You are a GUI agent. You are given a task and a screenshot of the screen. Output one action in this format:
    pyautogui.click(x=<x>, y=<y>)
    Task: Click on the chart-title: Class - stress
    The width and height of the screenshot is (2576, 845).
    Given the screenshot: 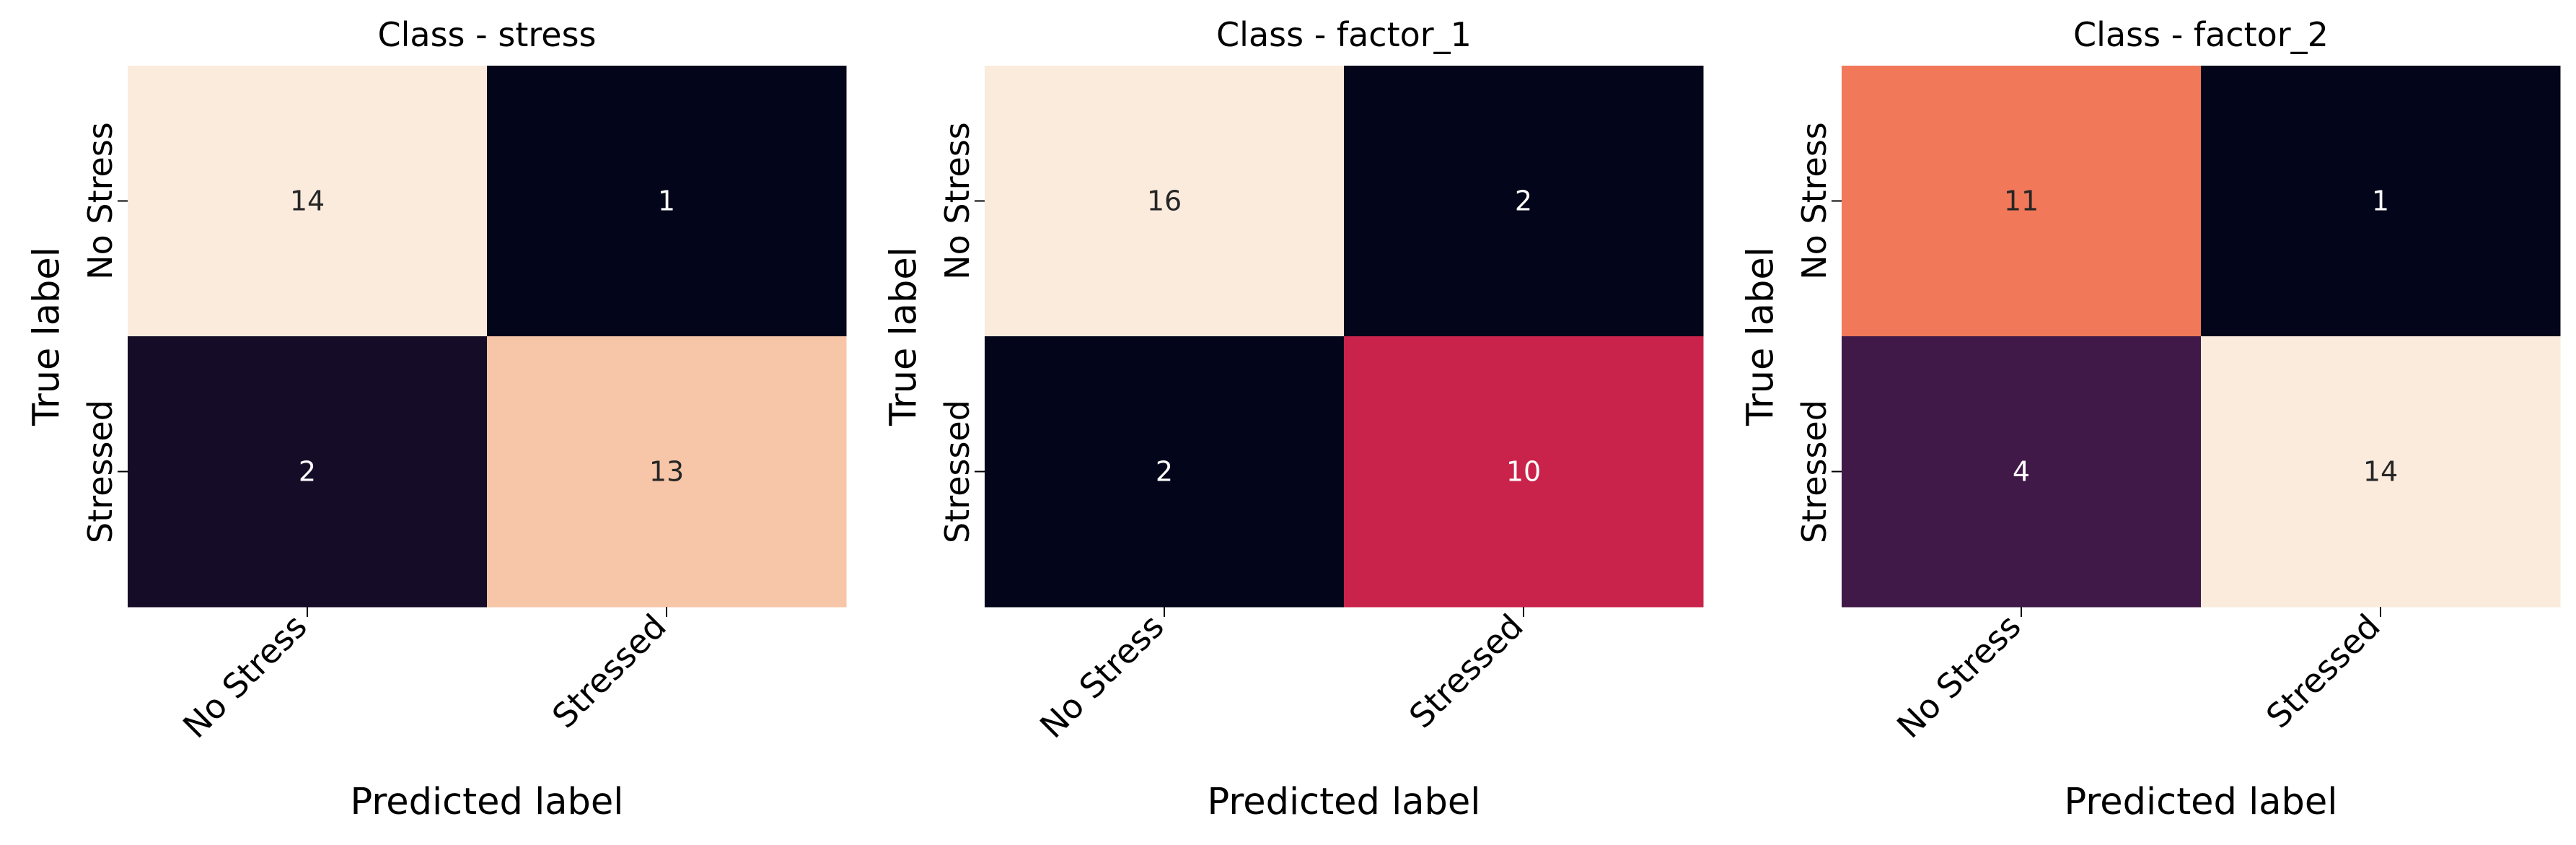 What is the action you would take?
    pyautogui.click(x=487, y=34)
    